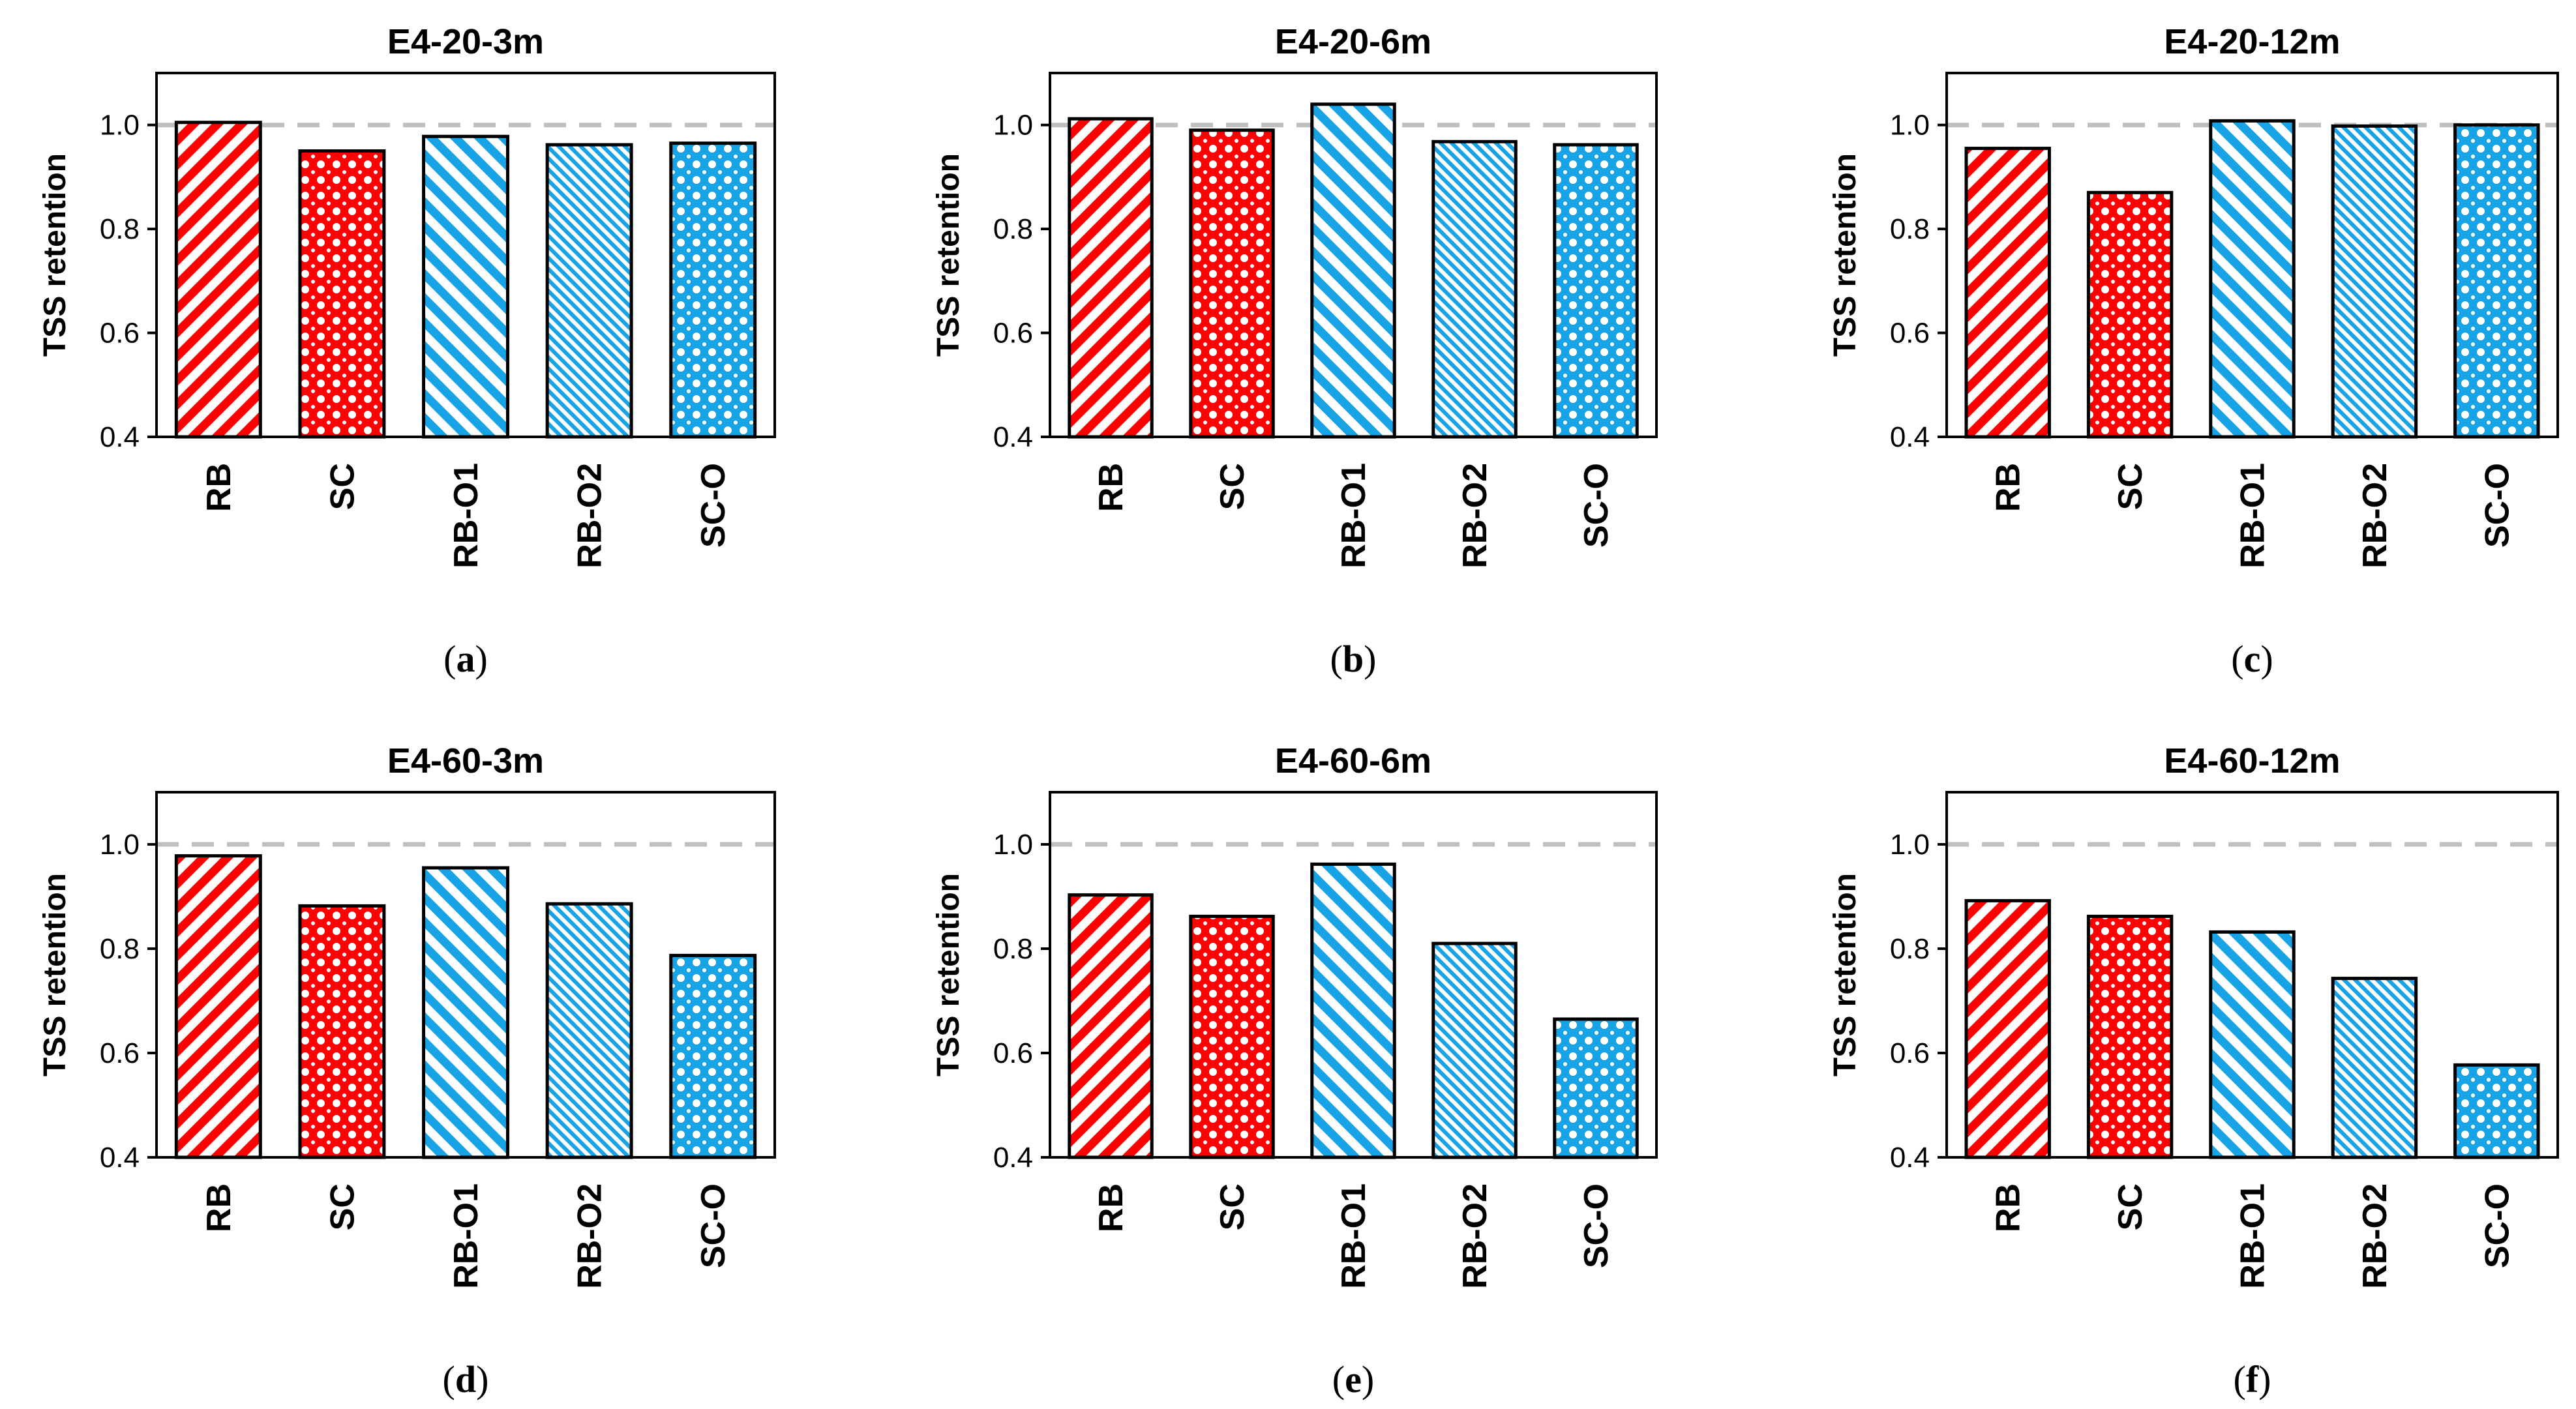 Image resolution: width=2576 pixels, height=1409 pixels. What do you see at coordinates (465, 659) in the screenshot?
I see `panel-label: (a)` at bounding box center [465, 659].